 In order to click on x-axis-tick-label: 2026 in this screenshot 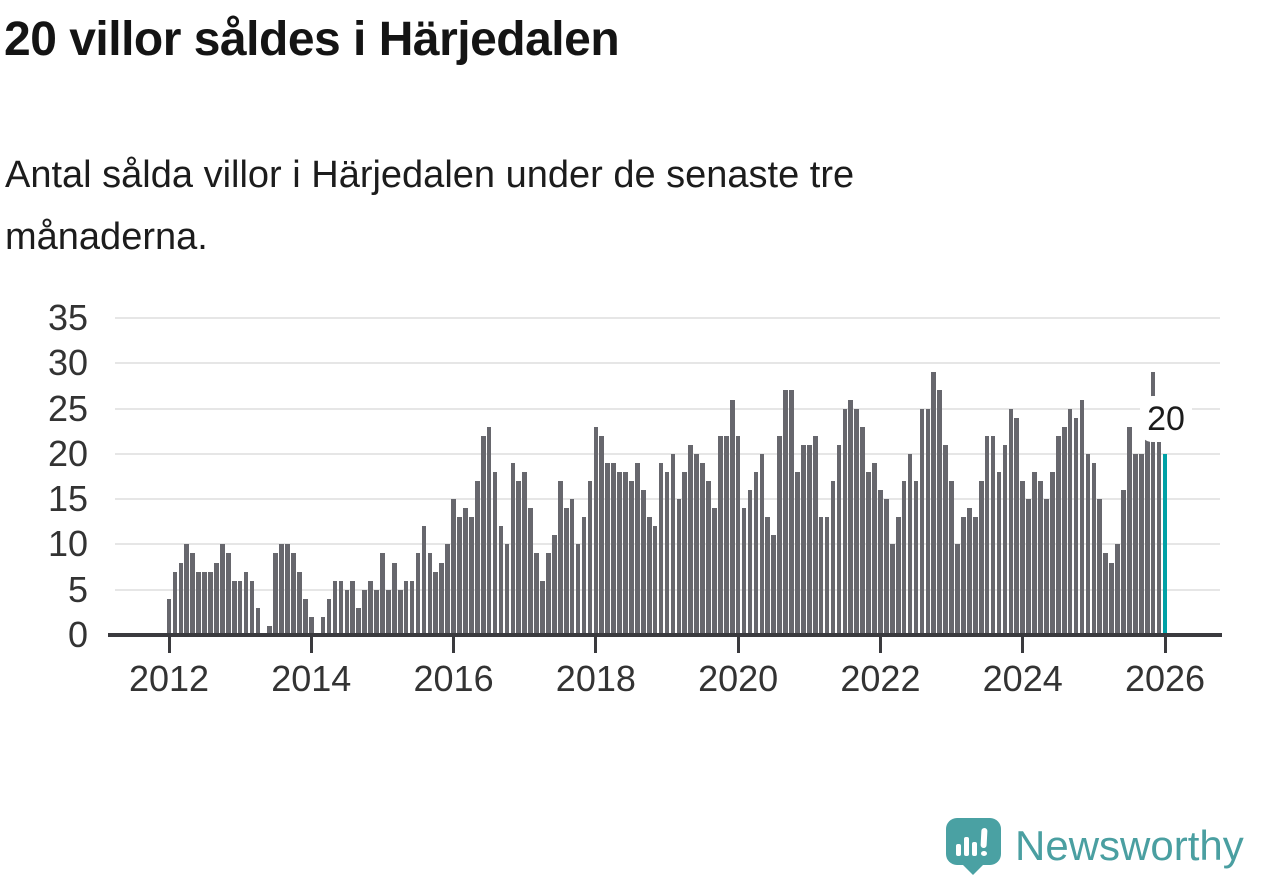, I will do `click(1165, 678)`.